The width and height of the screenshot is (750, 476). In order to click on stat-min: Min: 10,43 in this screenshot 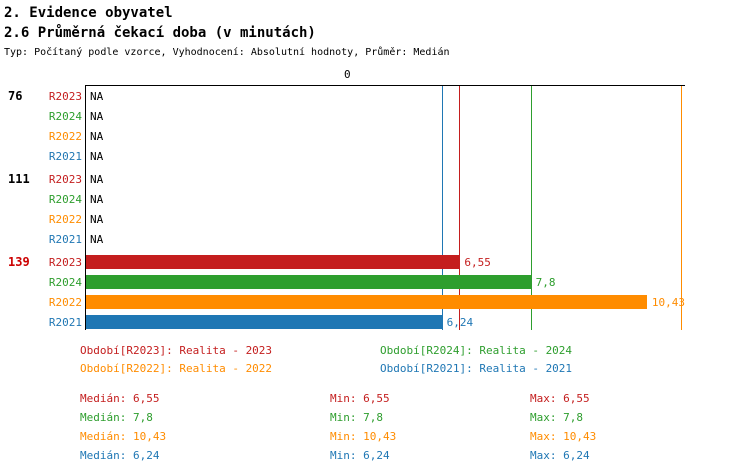, I will do `click(363, 436)`.